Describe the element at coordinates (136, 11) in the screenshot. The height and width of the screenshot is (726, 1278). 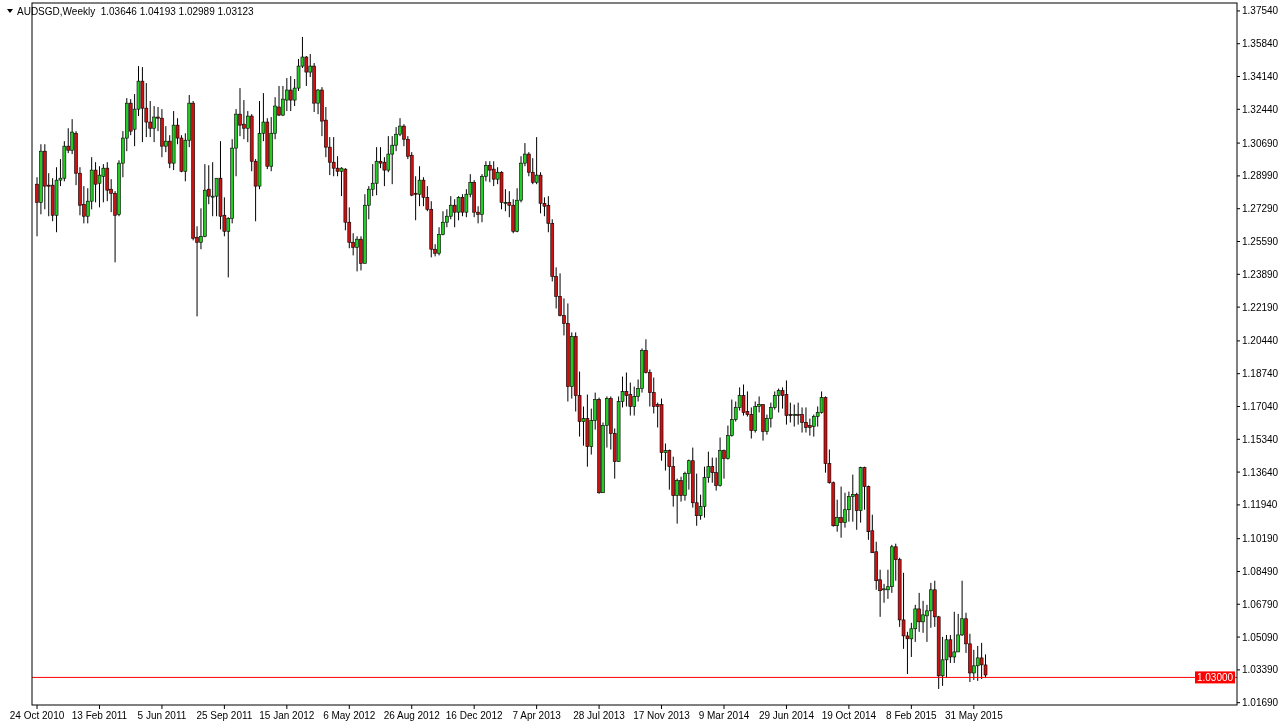
I see `chart-title: AUDSGD,Weekly 1.03646 1.04193 1.02989 1.03123` at that location.